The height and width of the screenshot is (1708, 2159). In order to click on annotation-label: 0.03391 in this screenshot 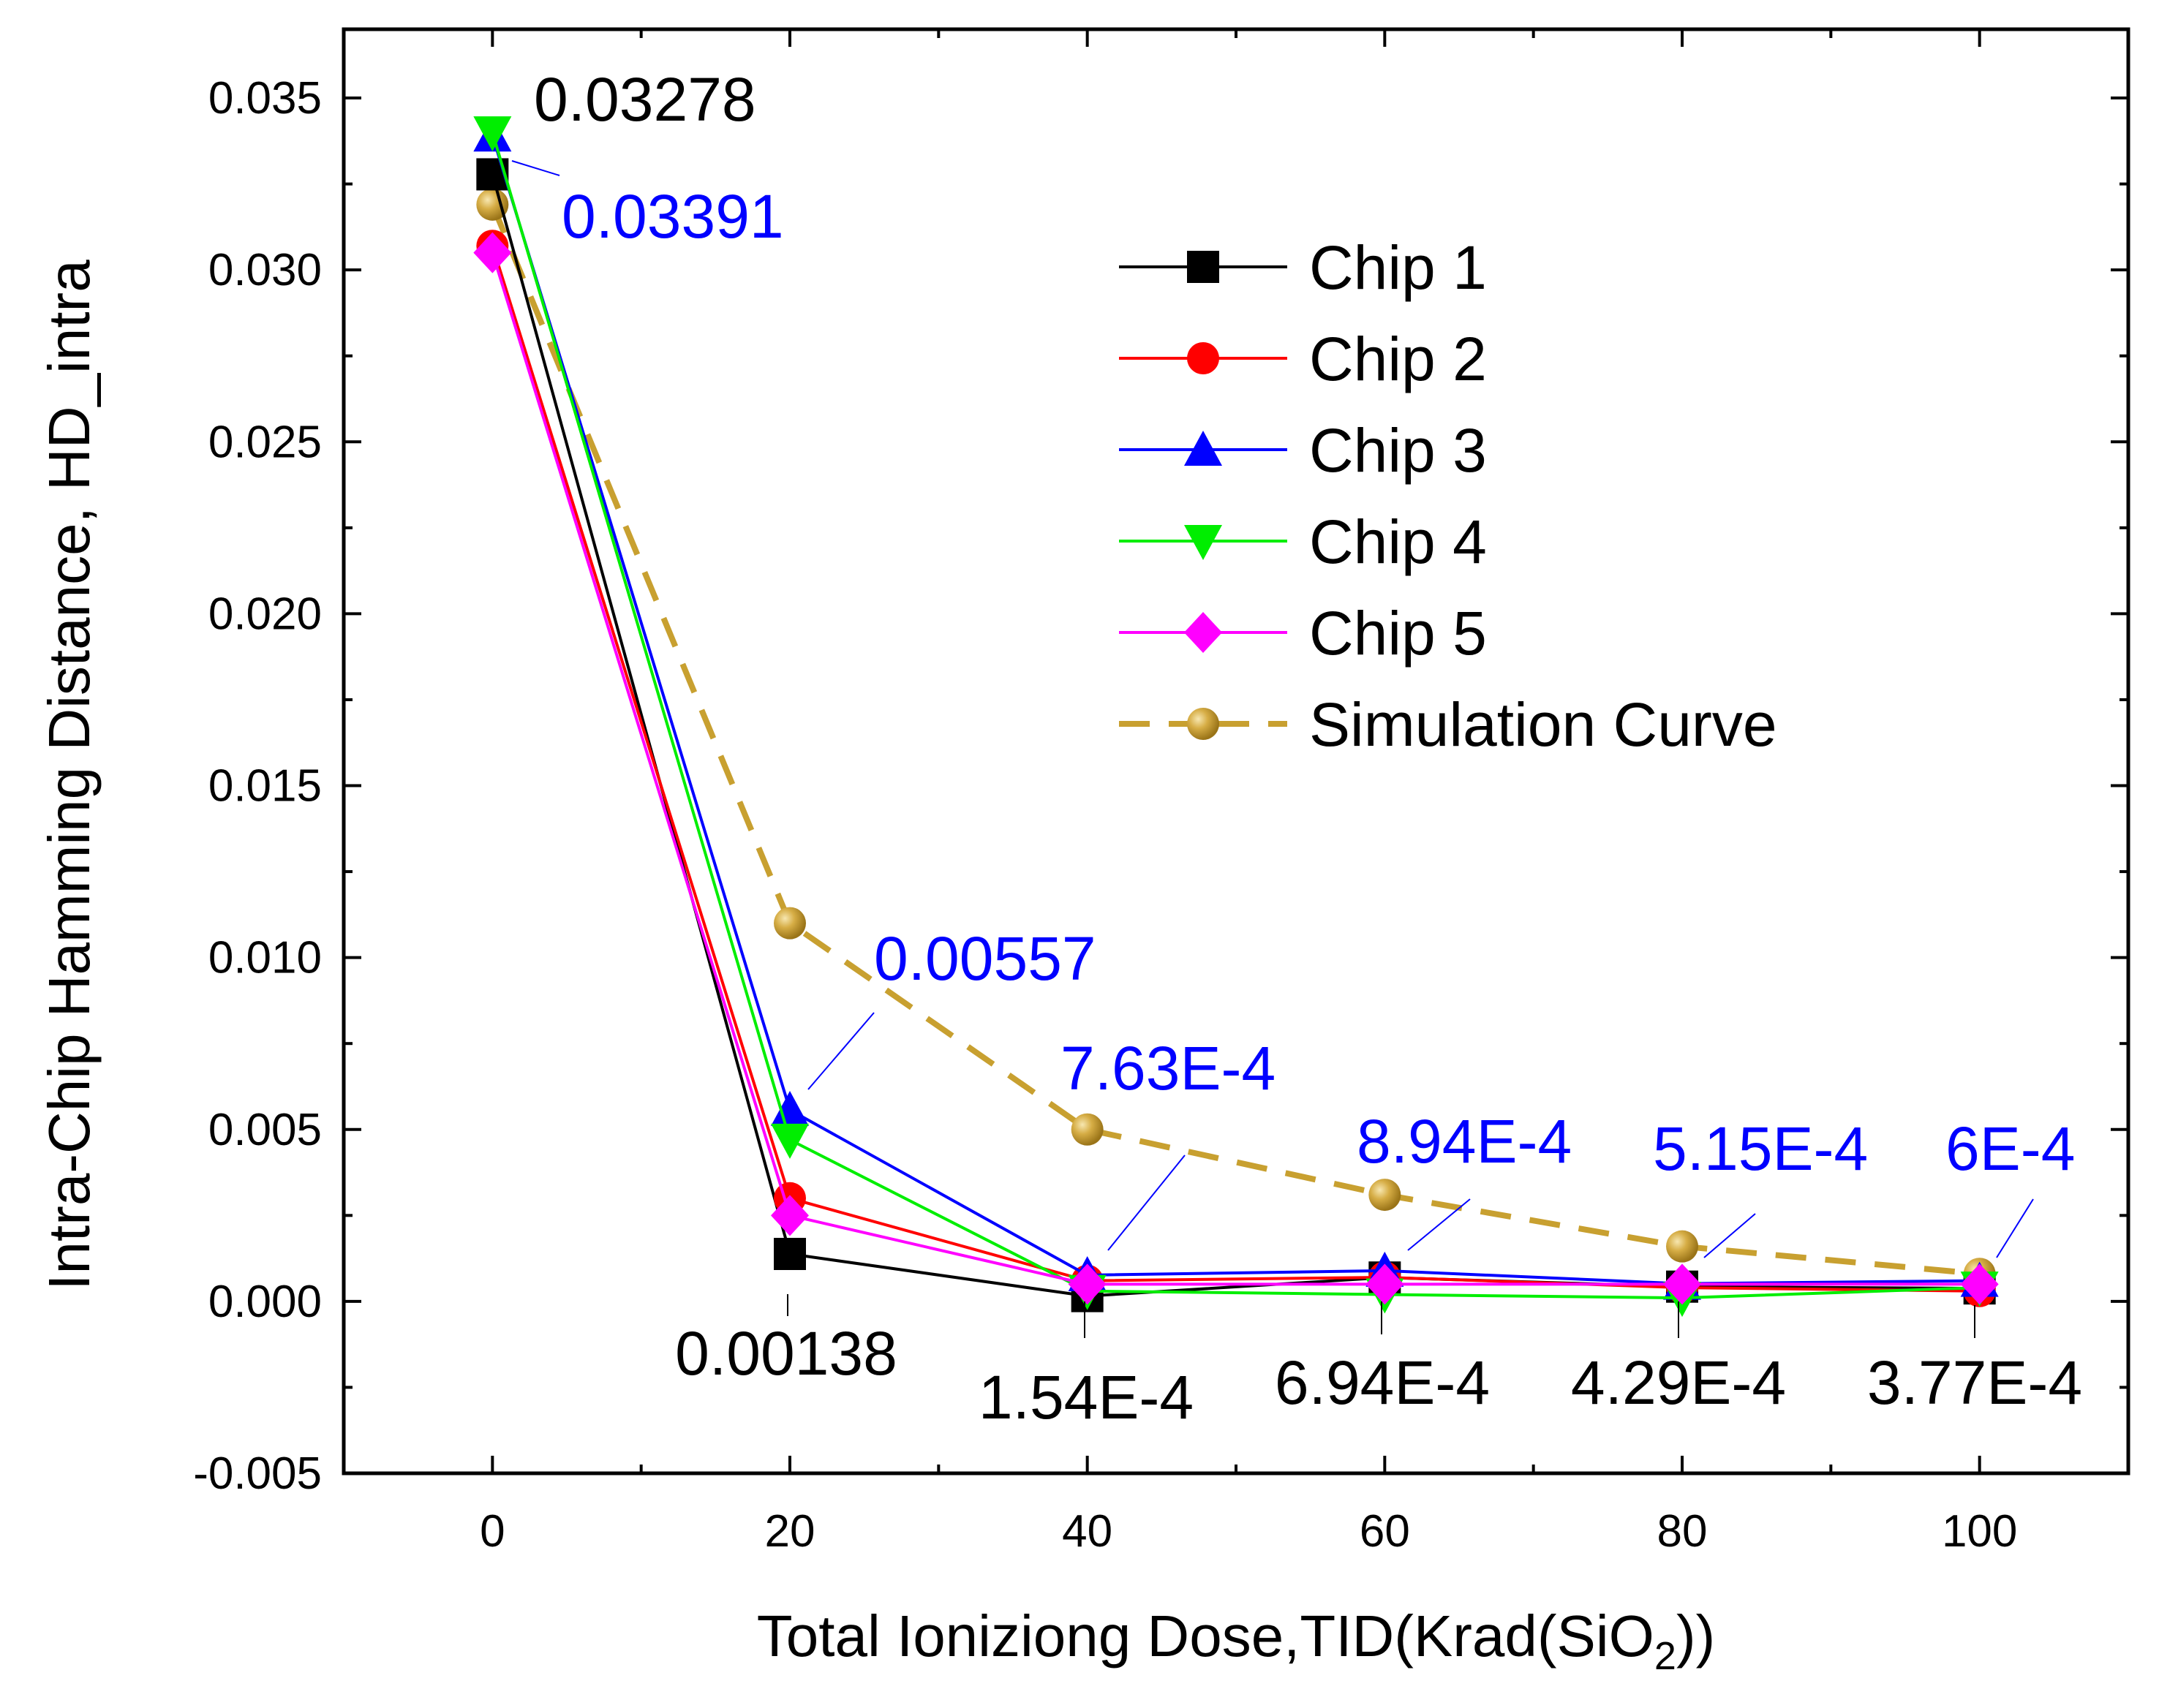, I will do `click(673, 216)`.